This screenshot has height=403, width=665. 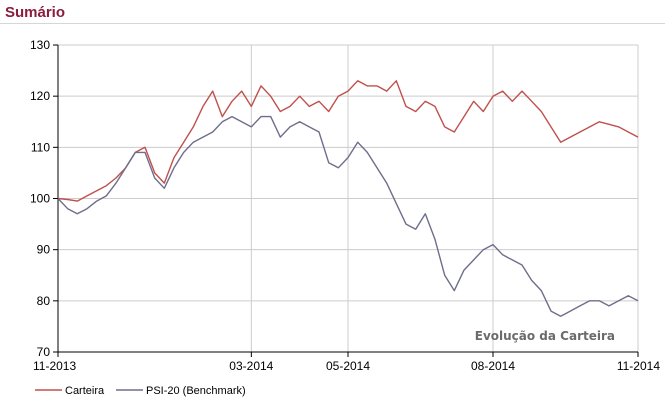 What do you see at coordinates (40, 199) in the screenshot?
I see `y-tick-label: 100` at bounding box center [40, 199].